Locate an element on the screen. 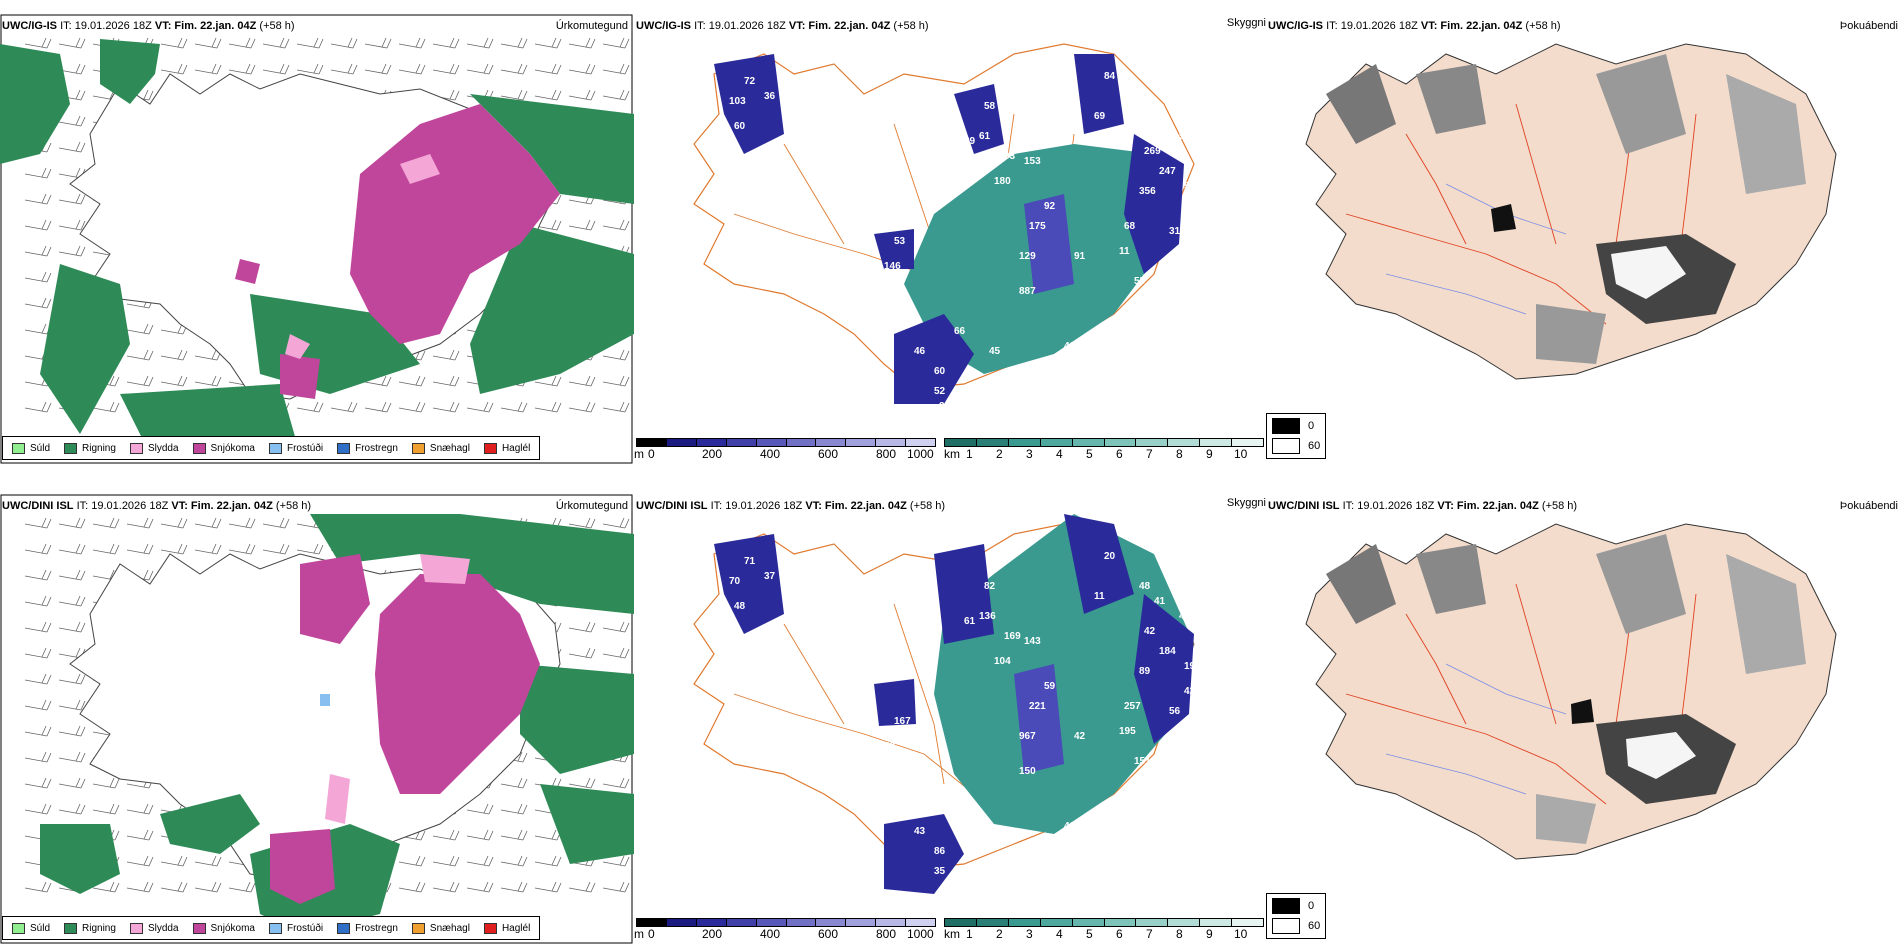 The height and width of the screenshot is (950, 1900). cloud-base-value-label: 93 is located at coordinates (1010, 156).